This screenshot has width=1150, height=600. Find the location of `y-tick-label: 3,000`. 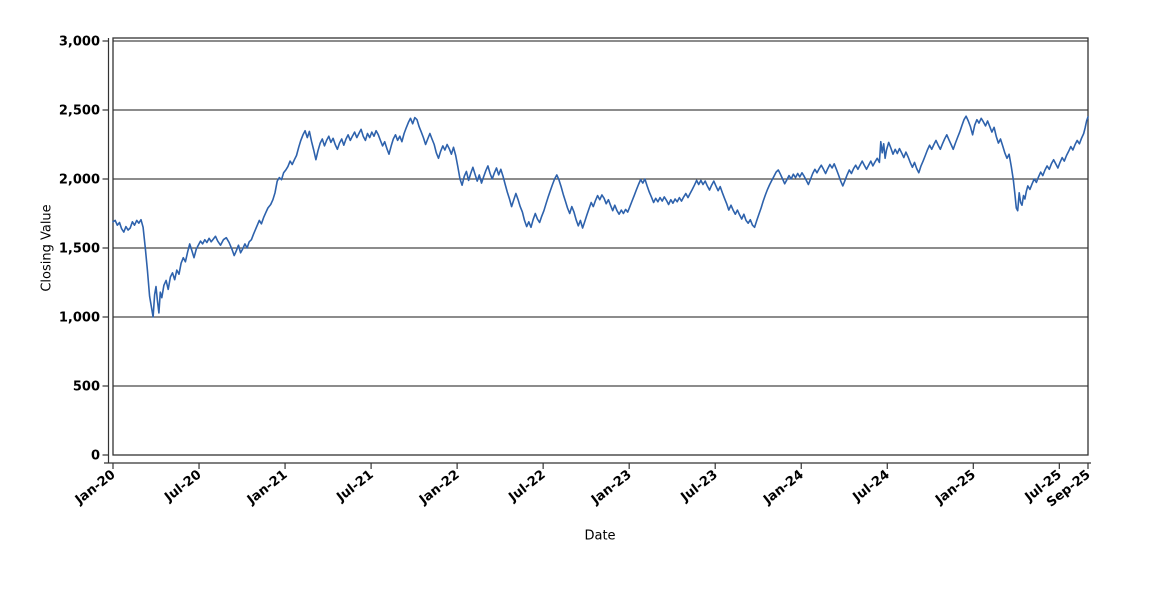

y-tick-label: 3,000 is located at coordinates (79, 42).